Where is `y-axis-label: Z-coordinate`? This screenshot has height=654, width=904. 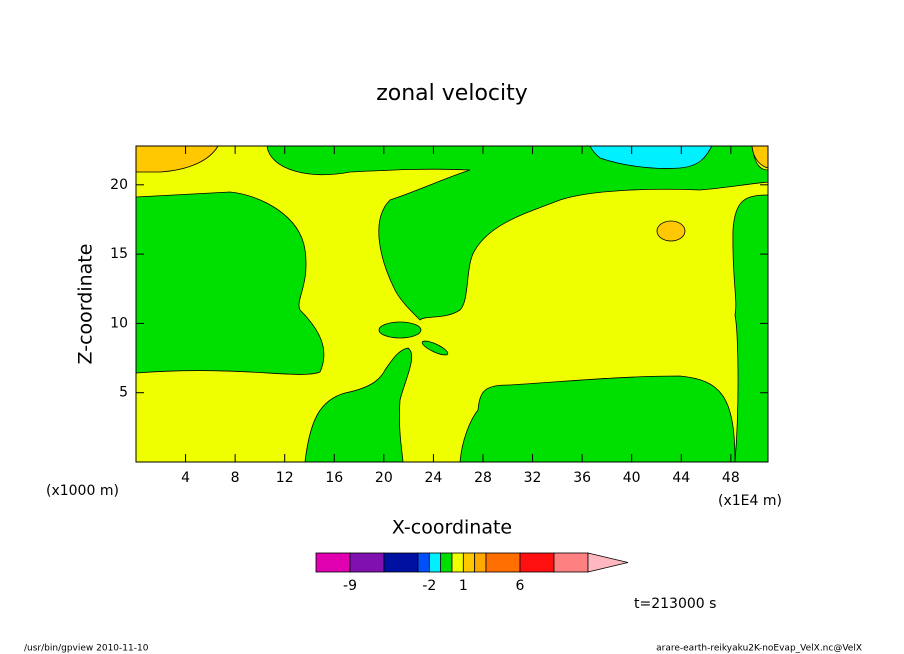 y-axis-label: Z-coordinate is located at coordinates (86, 304).